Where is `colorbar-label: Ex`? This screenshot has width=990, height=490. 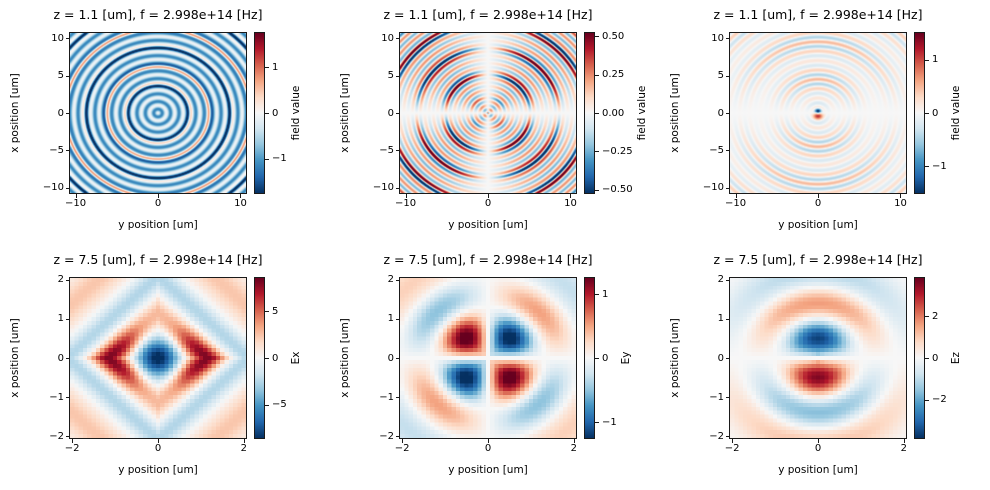 colorbar-label: Ex is located at coordinates (296, 358).